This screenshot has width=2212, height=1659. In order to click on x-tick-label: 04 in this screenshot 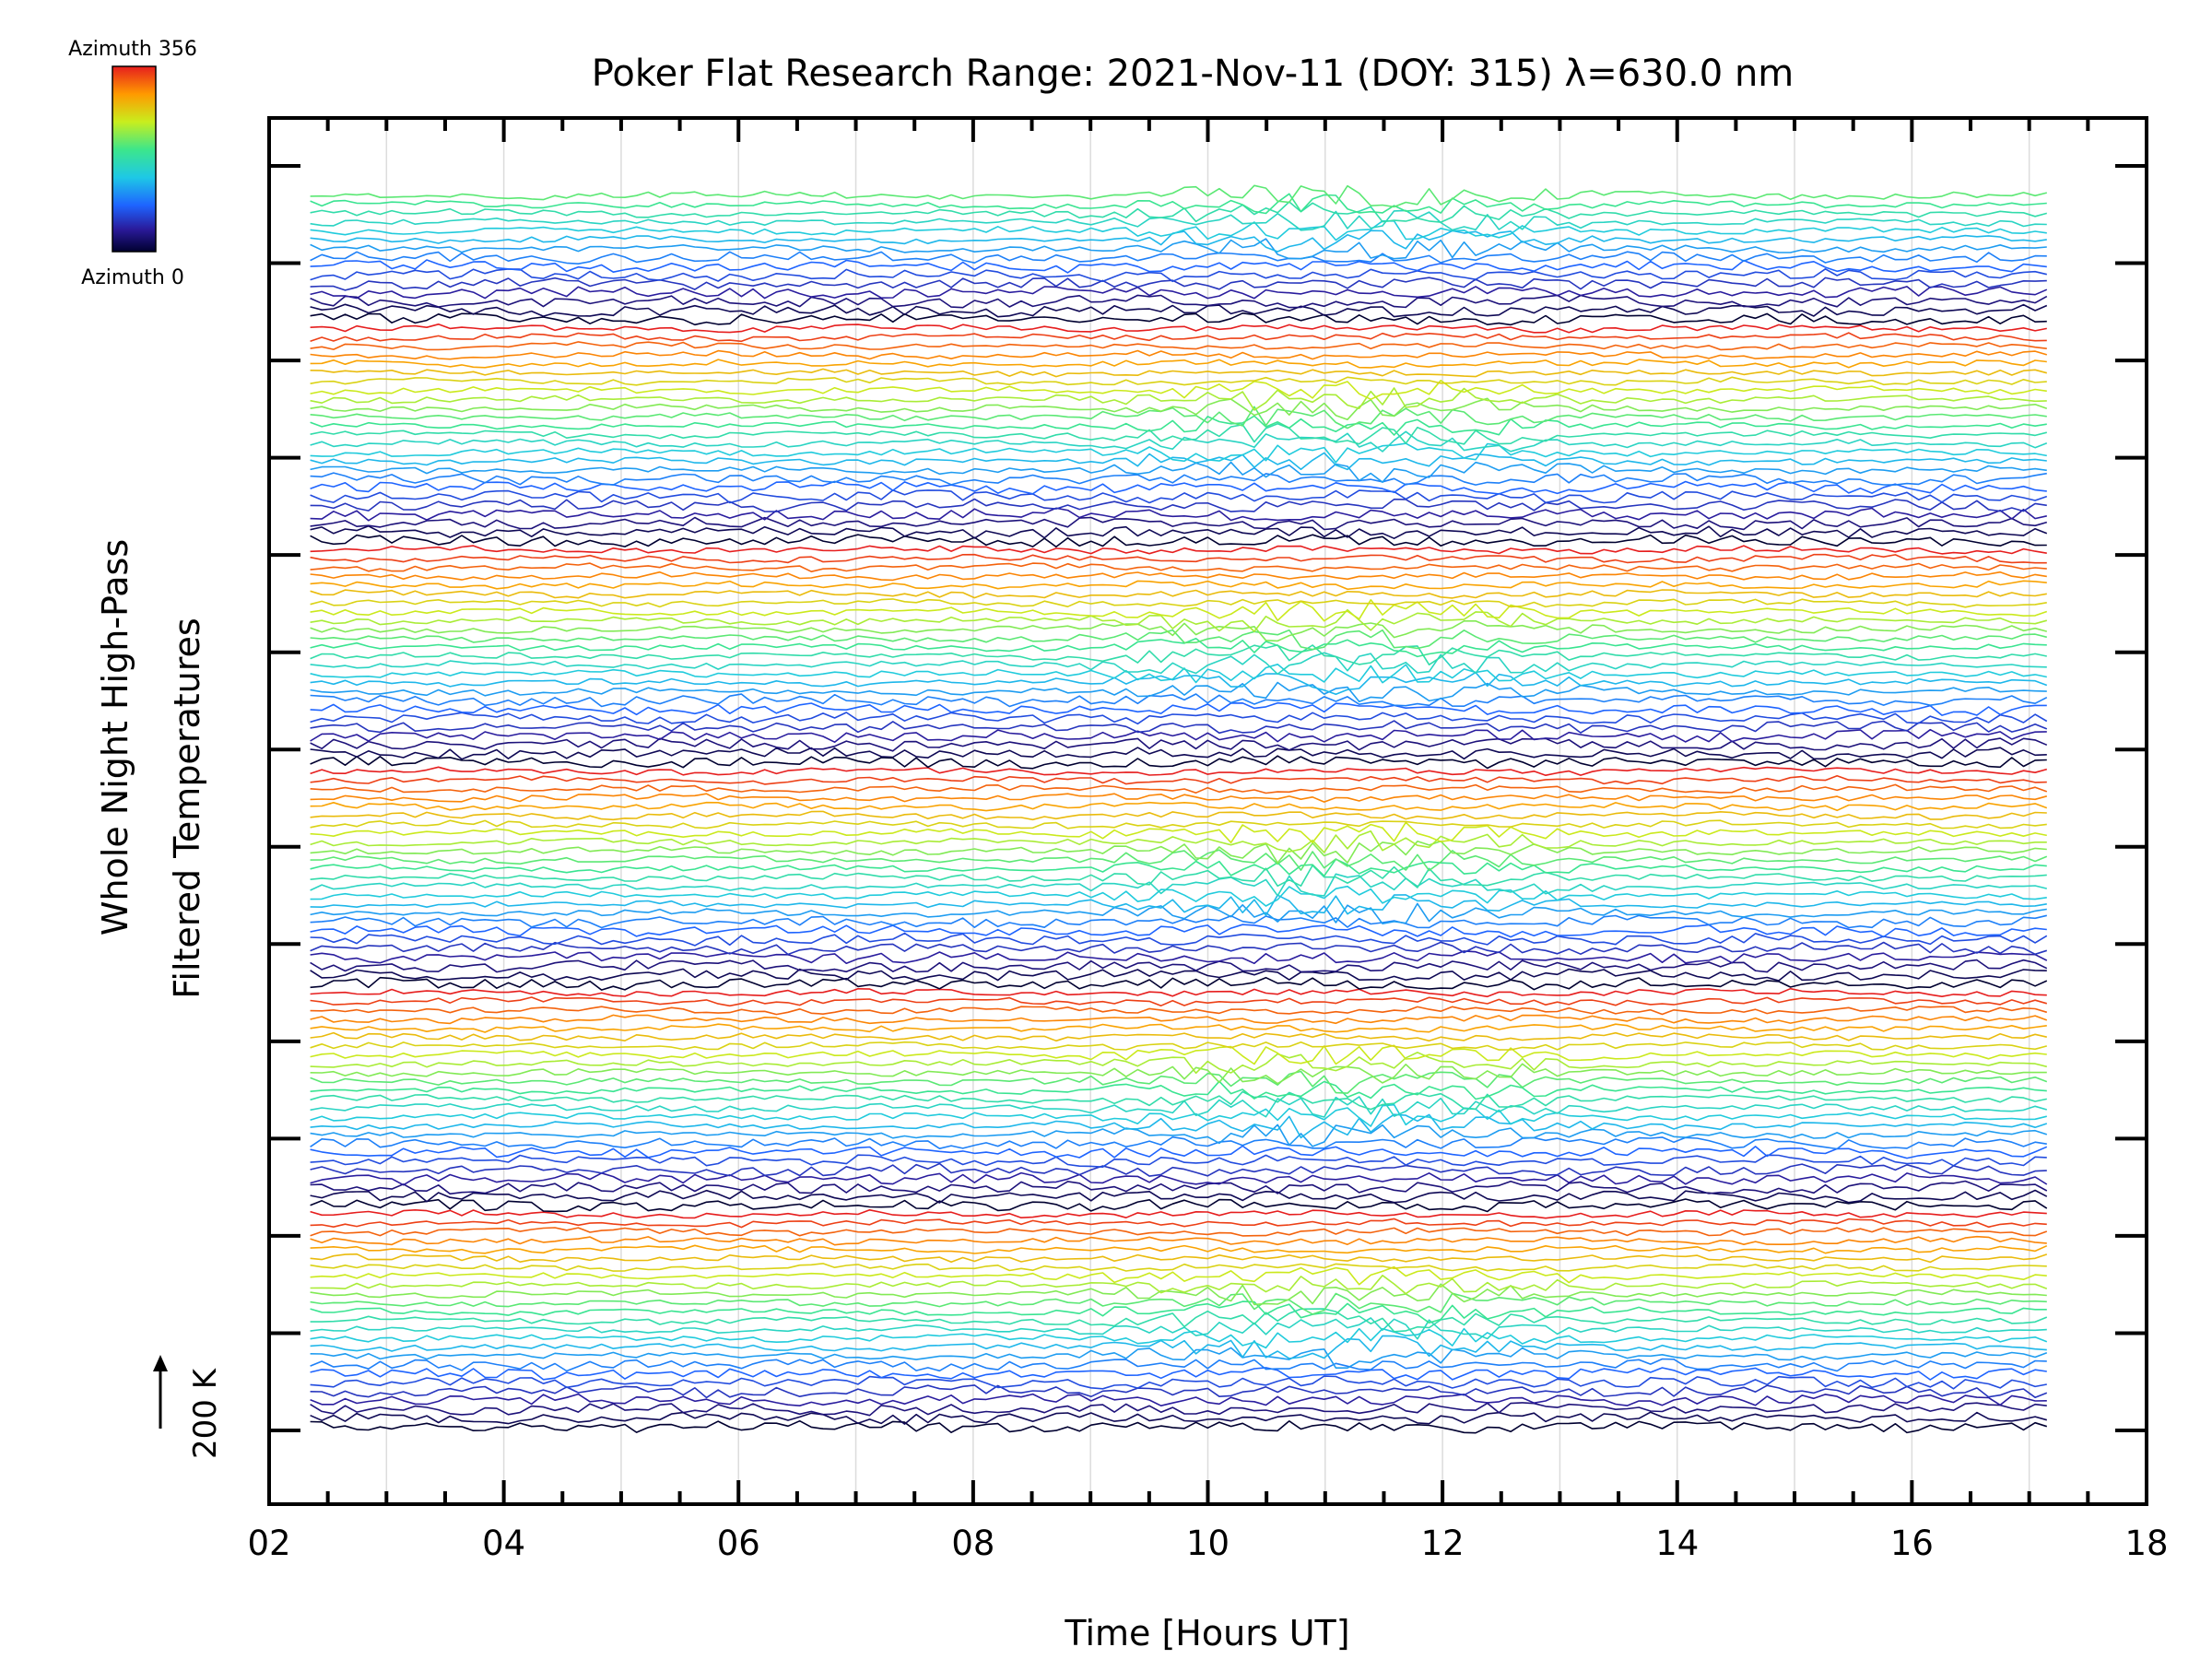, I will do `click(503, 1543)`.